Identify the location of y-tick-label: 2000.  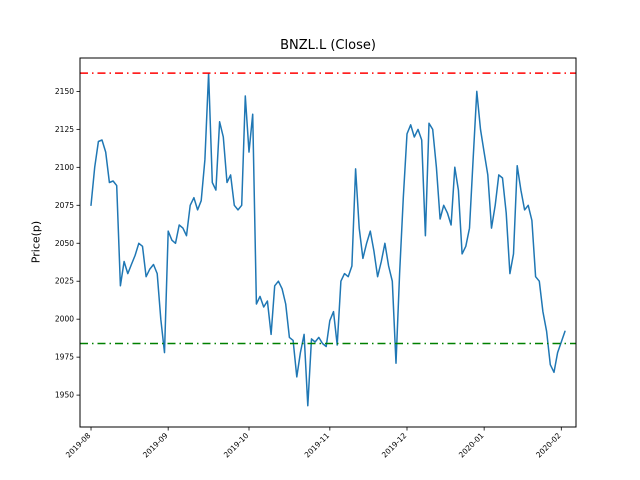
(64, 319).